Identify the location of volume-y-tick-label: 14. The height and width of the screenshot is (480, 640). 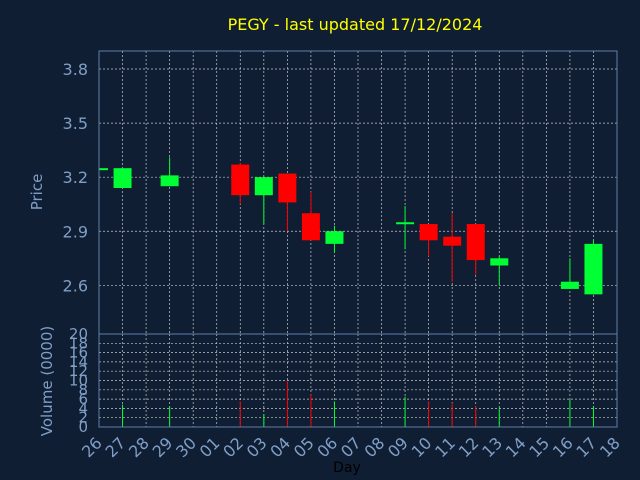
(78, 362).